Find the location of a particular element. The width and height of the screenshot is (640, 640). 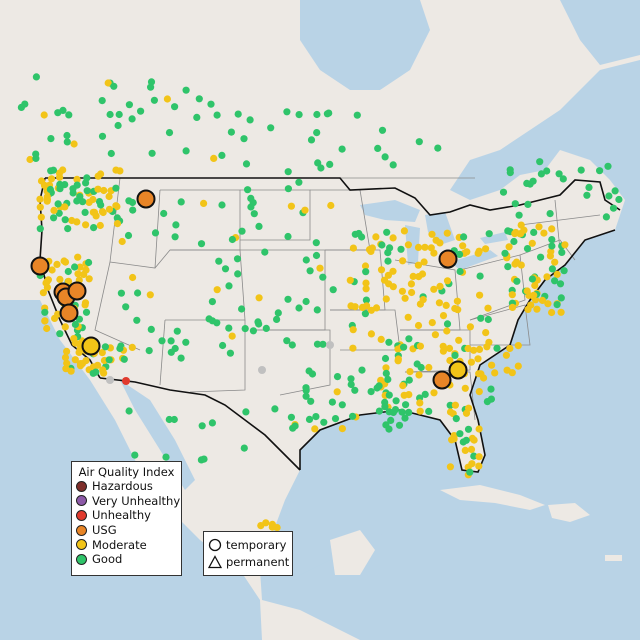

legend-item-permanent: permanent is located at coordinates (250, 561).